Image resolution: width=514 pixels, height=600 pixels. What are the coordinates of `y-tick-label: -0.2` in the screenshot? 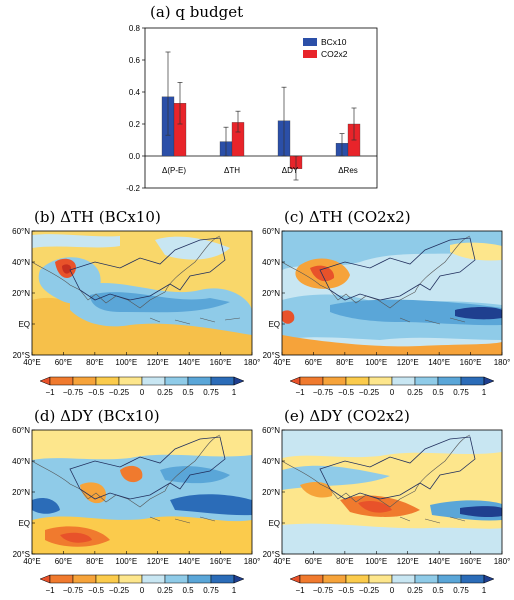 It's located at (133, 188).